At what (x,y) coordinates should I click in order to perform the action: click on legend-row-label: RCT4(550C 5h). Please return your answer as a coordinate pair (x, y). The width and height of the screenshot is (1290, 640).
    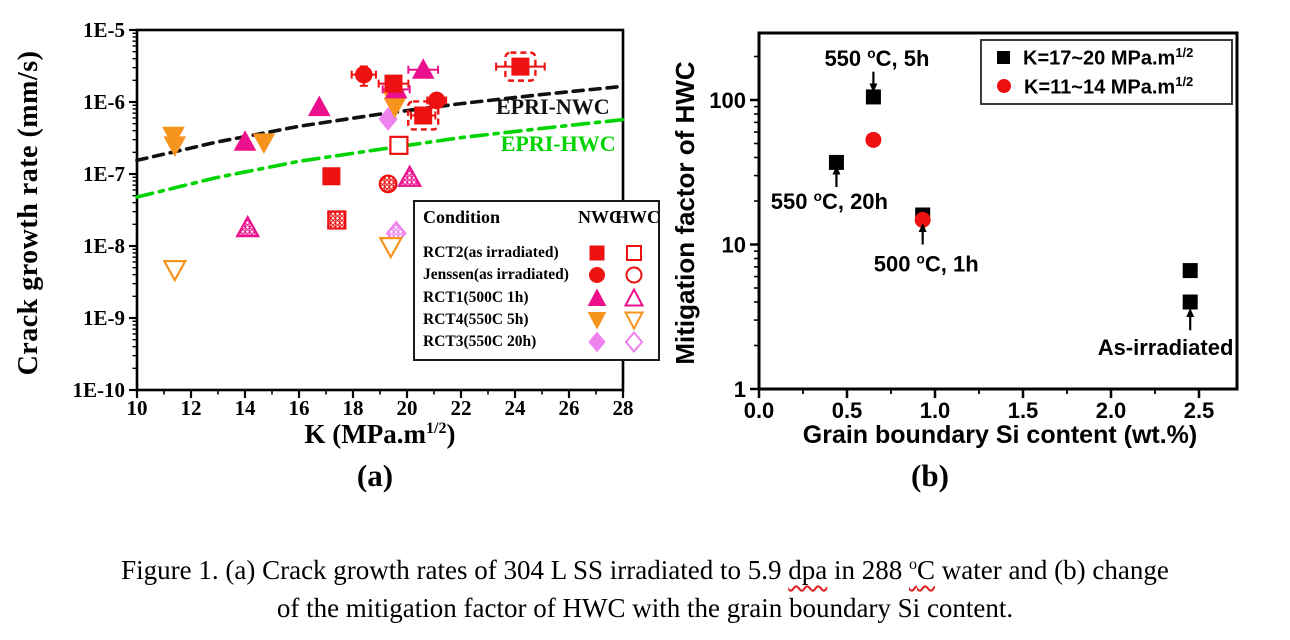
    Looking at the image, I should click on (476, 320).